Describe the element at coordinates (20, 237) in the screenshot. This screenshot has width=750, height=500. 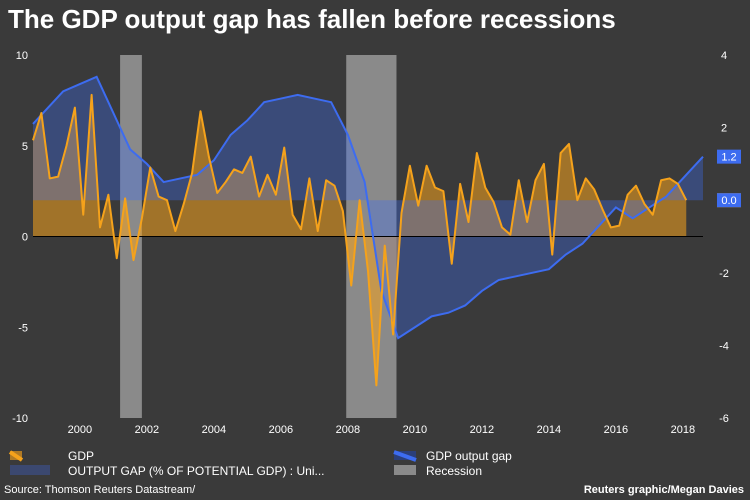
I see `y-axis-left: 10 5 0 -5 -10` at that location.